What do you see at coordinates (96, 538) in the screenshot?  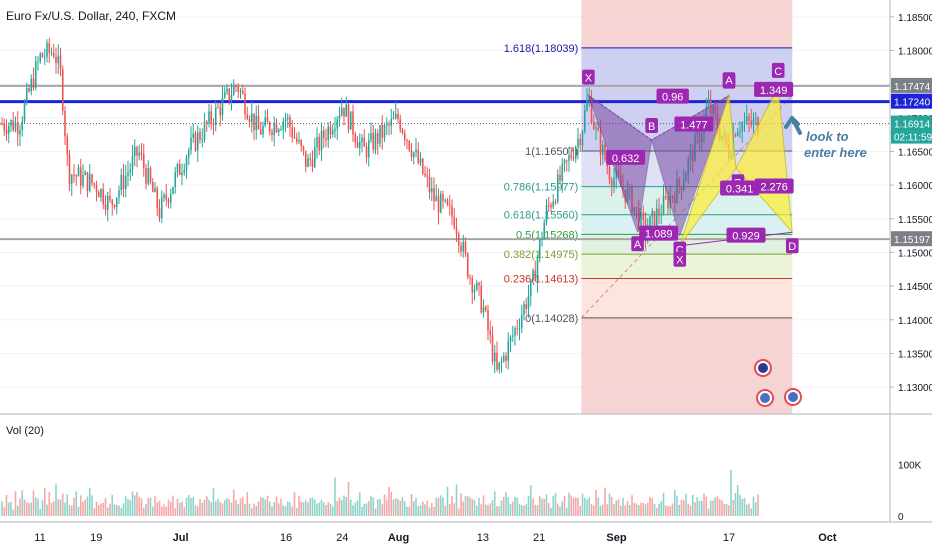 I see `time-tick-label: 19` at bounding box center [96, 538].